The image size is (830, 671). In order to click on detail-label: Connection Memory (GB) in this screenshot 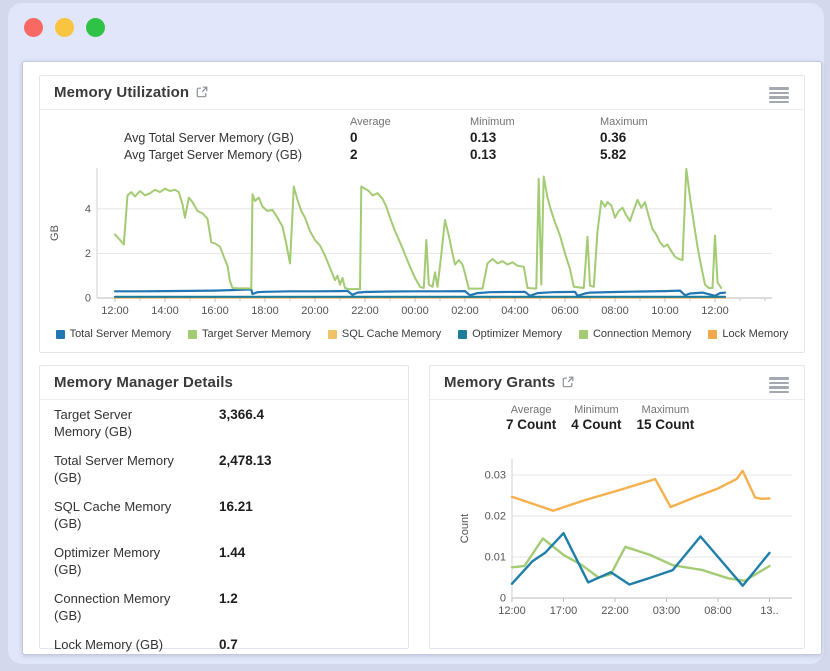, I will do `click(112, 607)`.